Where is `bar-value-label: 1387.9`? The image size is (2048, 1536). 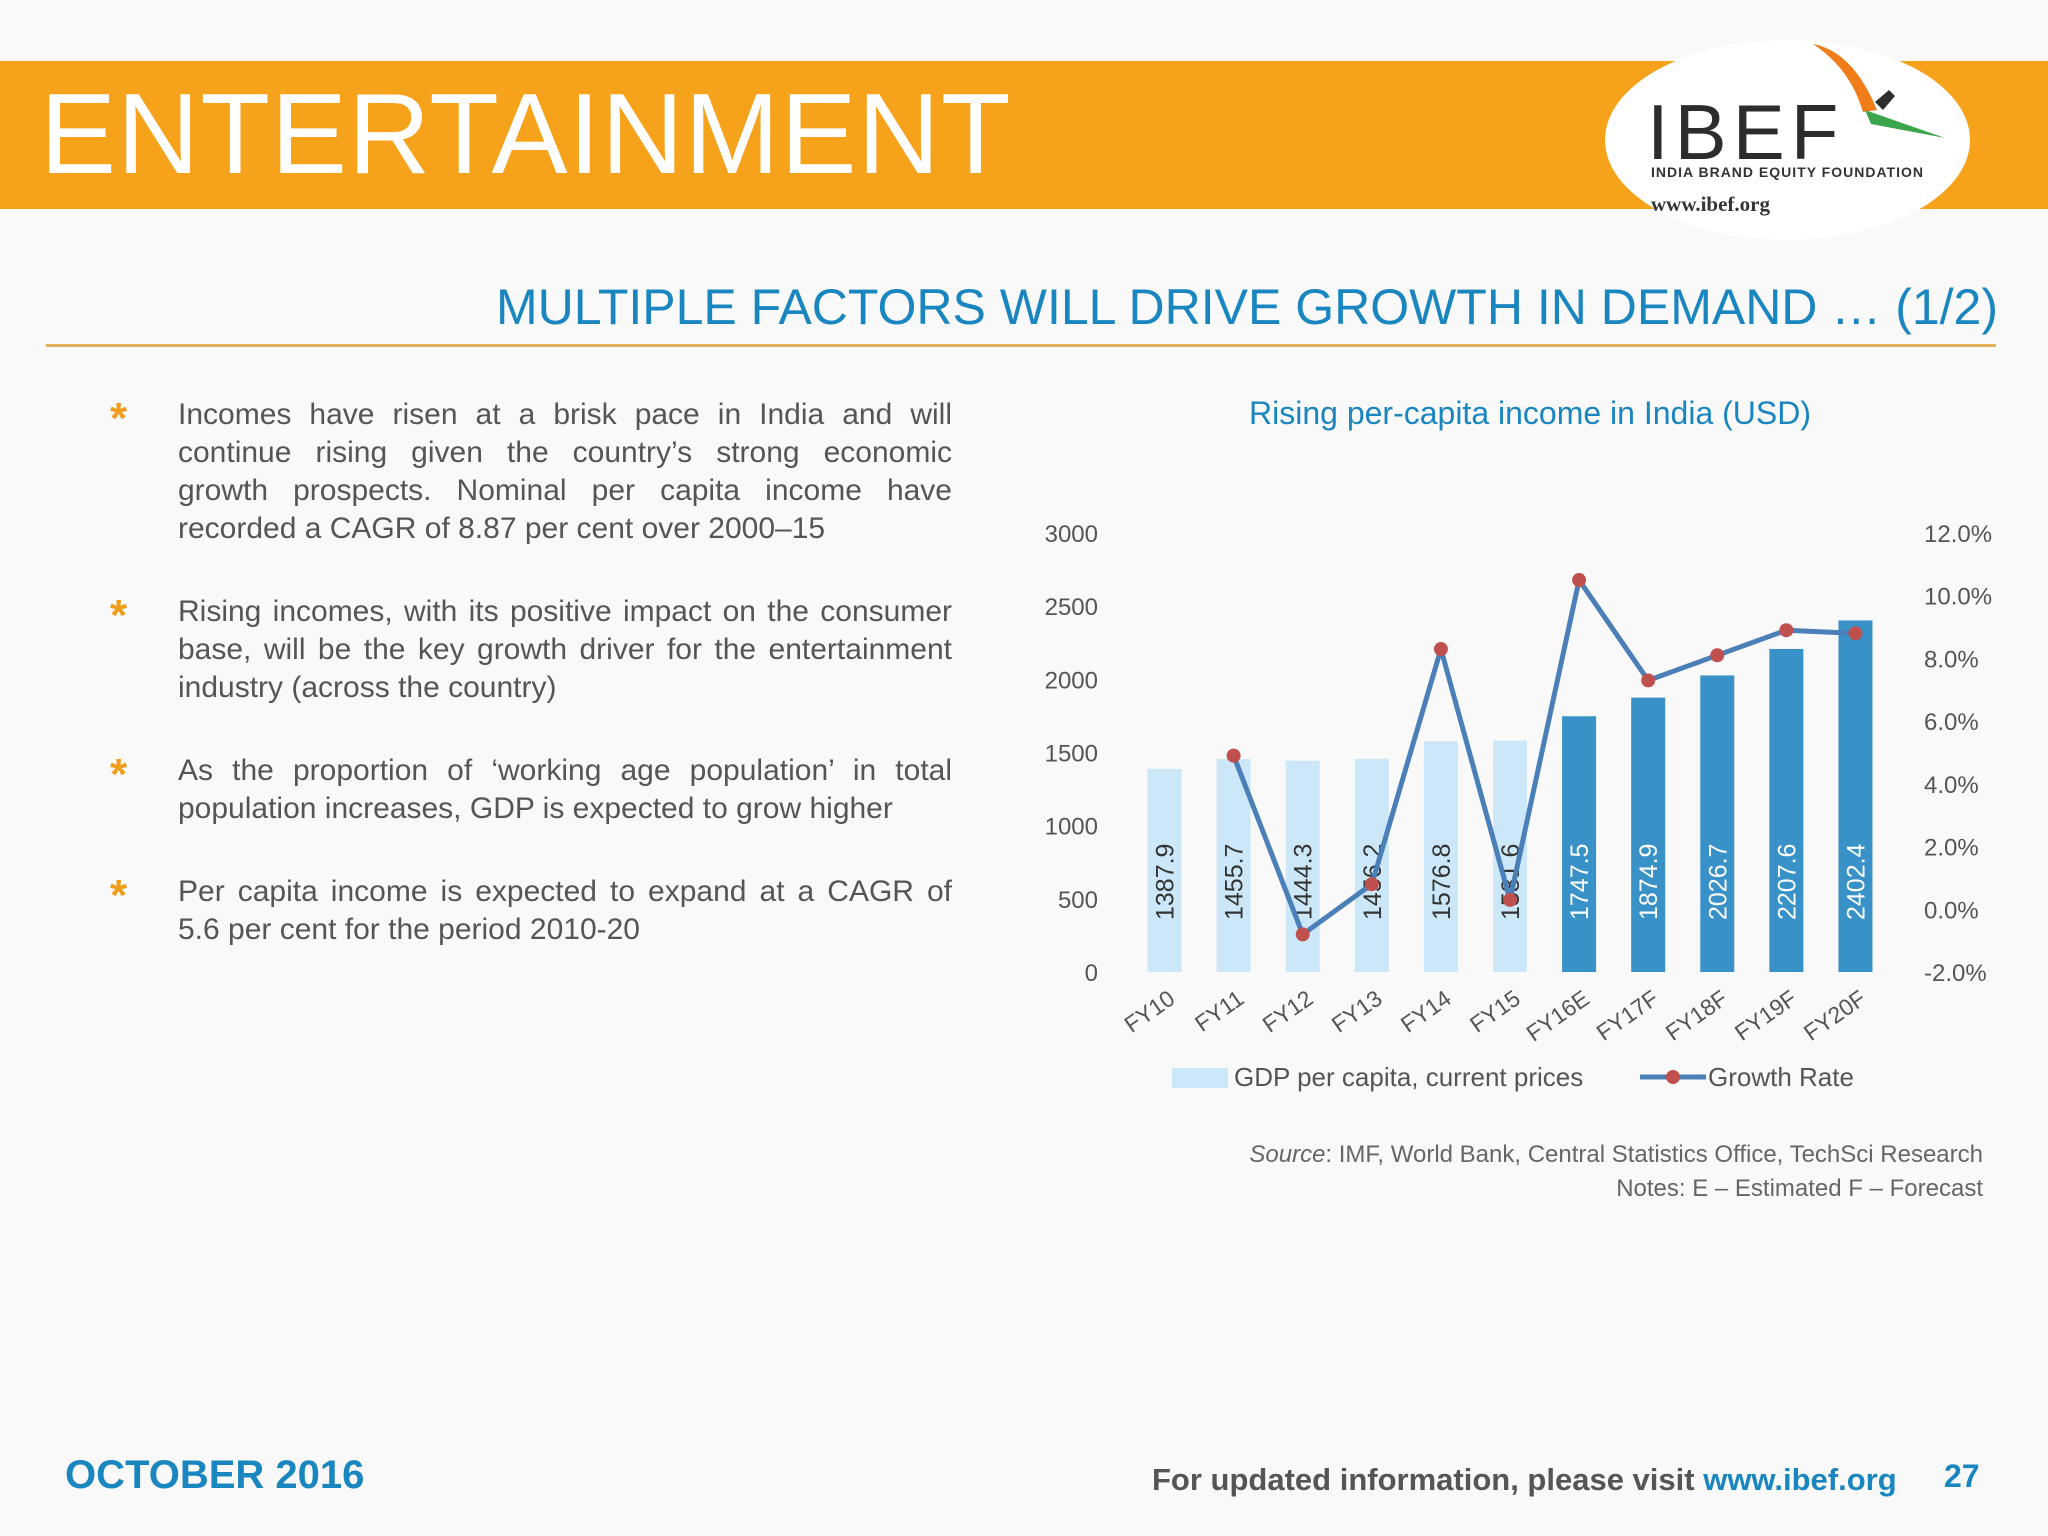 bar-value-label: 1387.9 is located at coordinates (1166, 882).